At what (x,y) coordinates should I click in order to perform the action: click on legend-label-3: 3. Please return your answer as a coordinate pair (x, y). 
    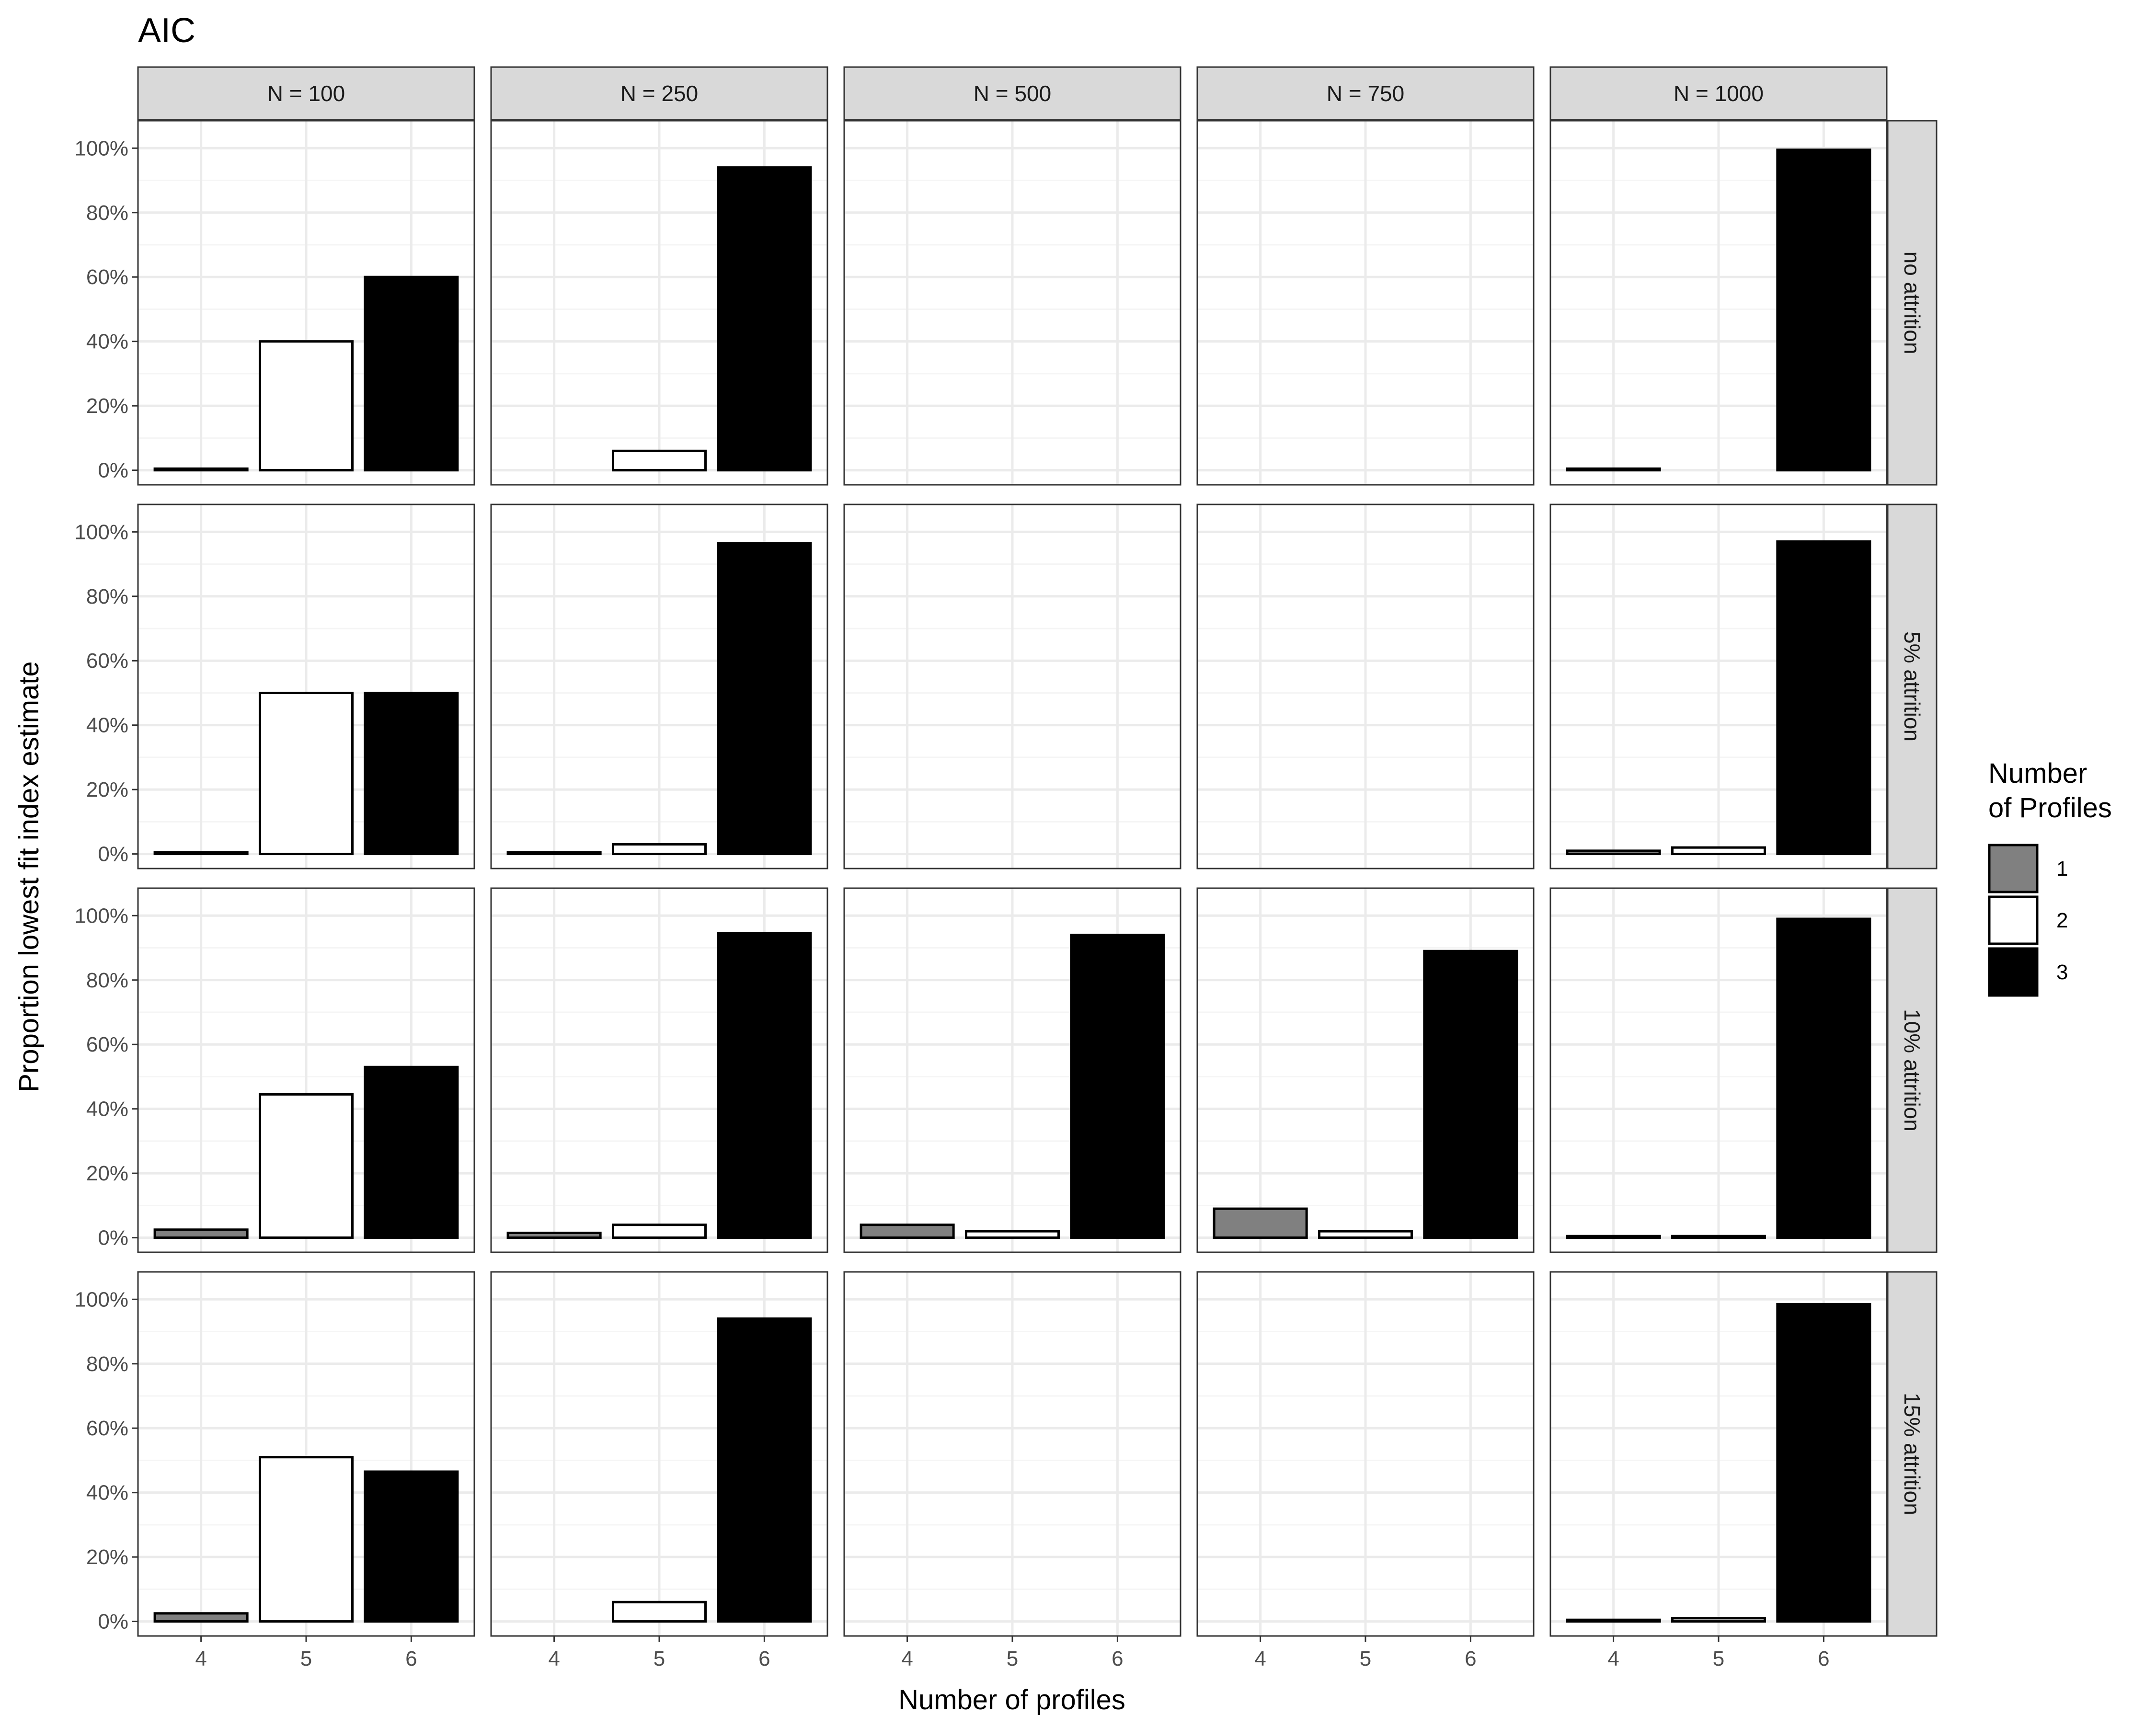
    Looking at the image, I should click on (2062, 972).